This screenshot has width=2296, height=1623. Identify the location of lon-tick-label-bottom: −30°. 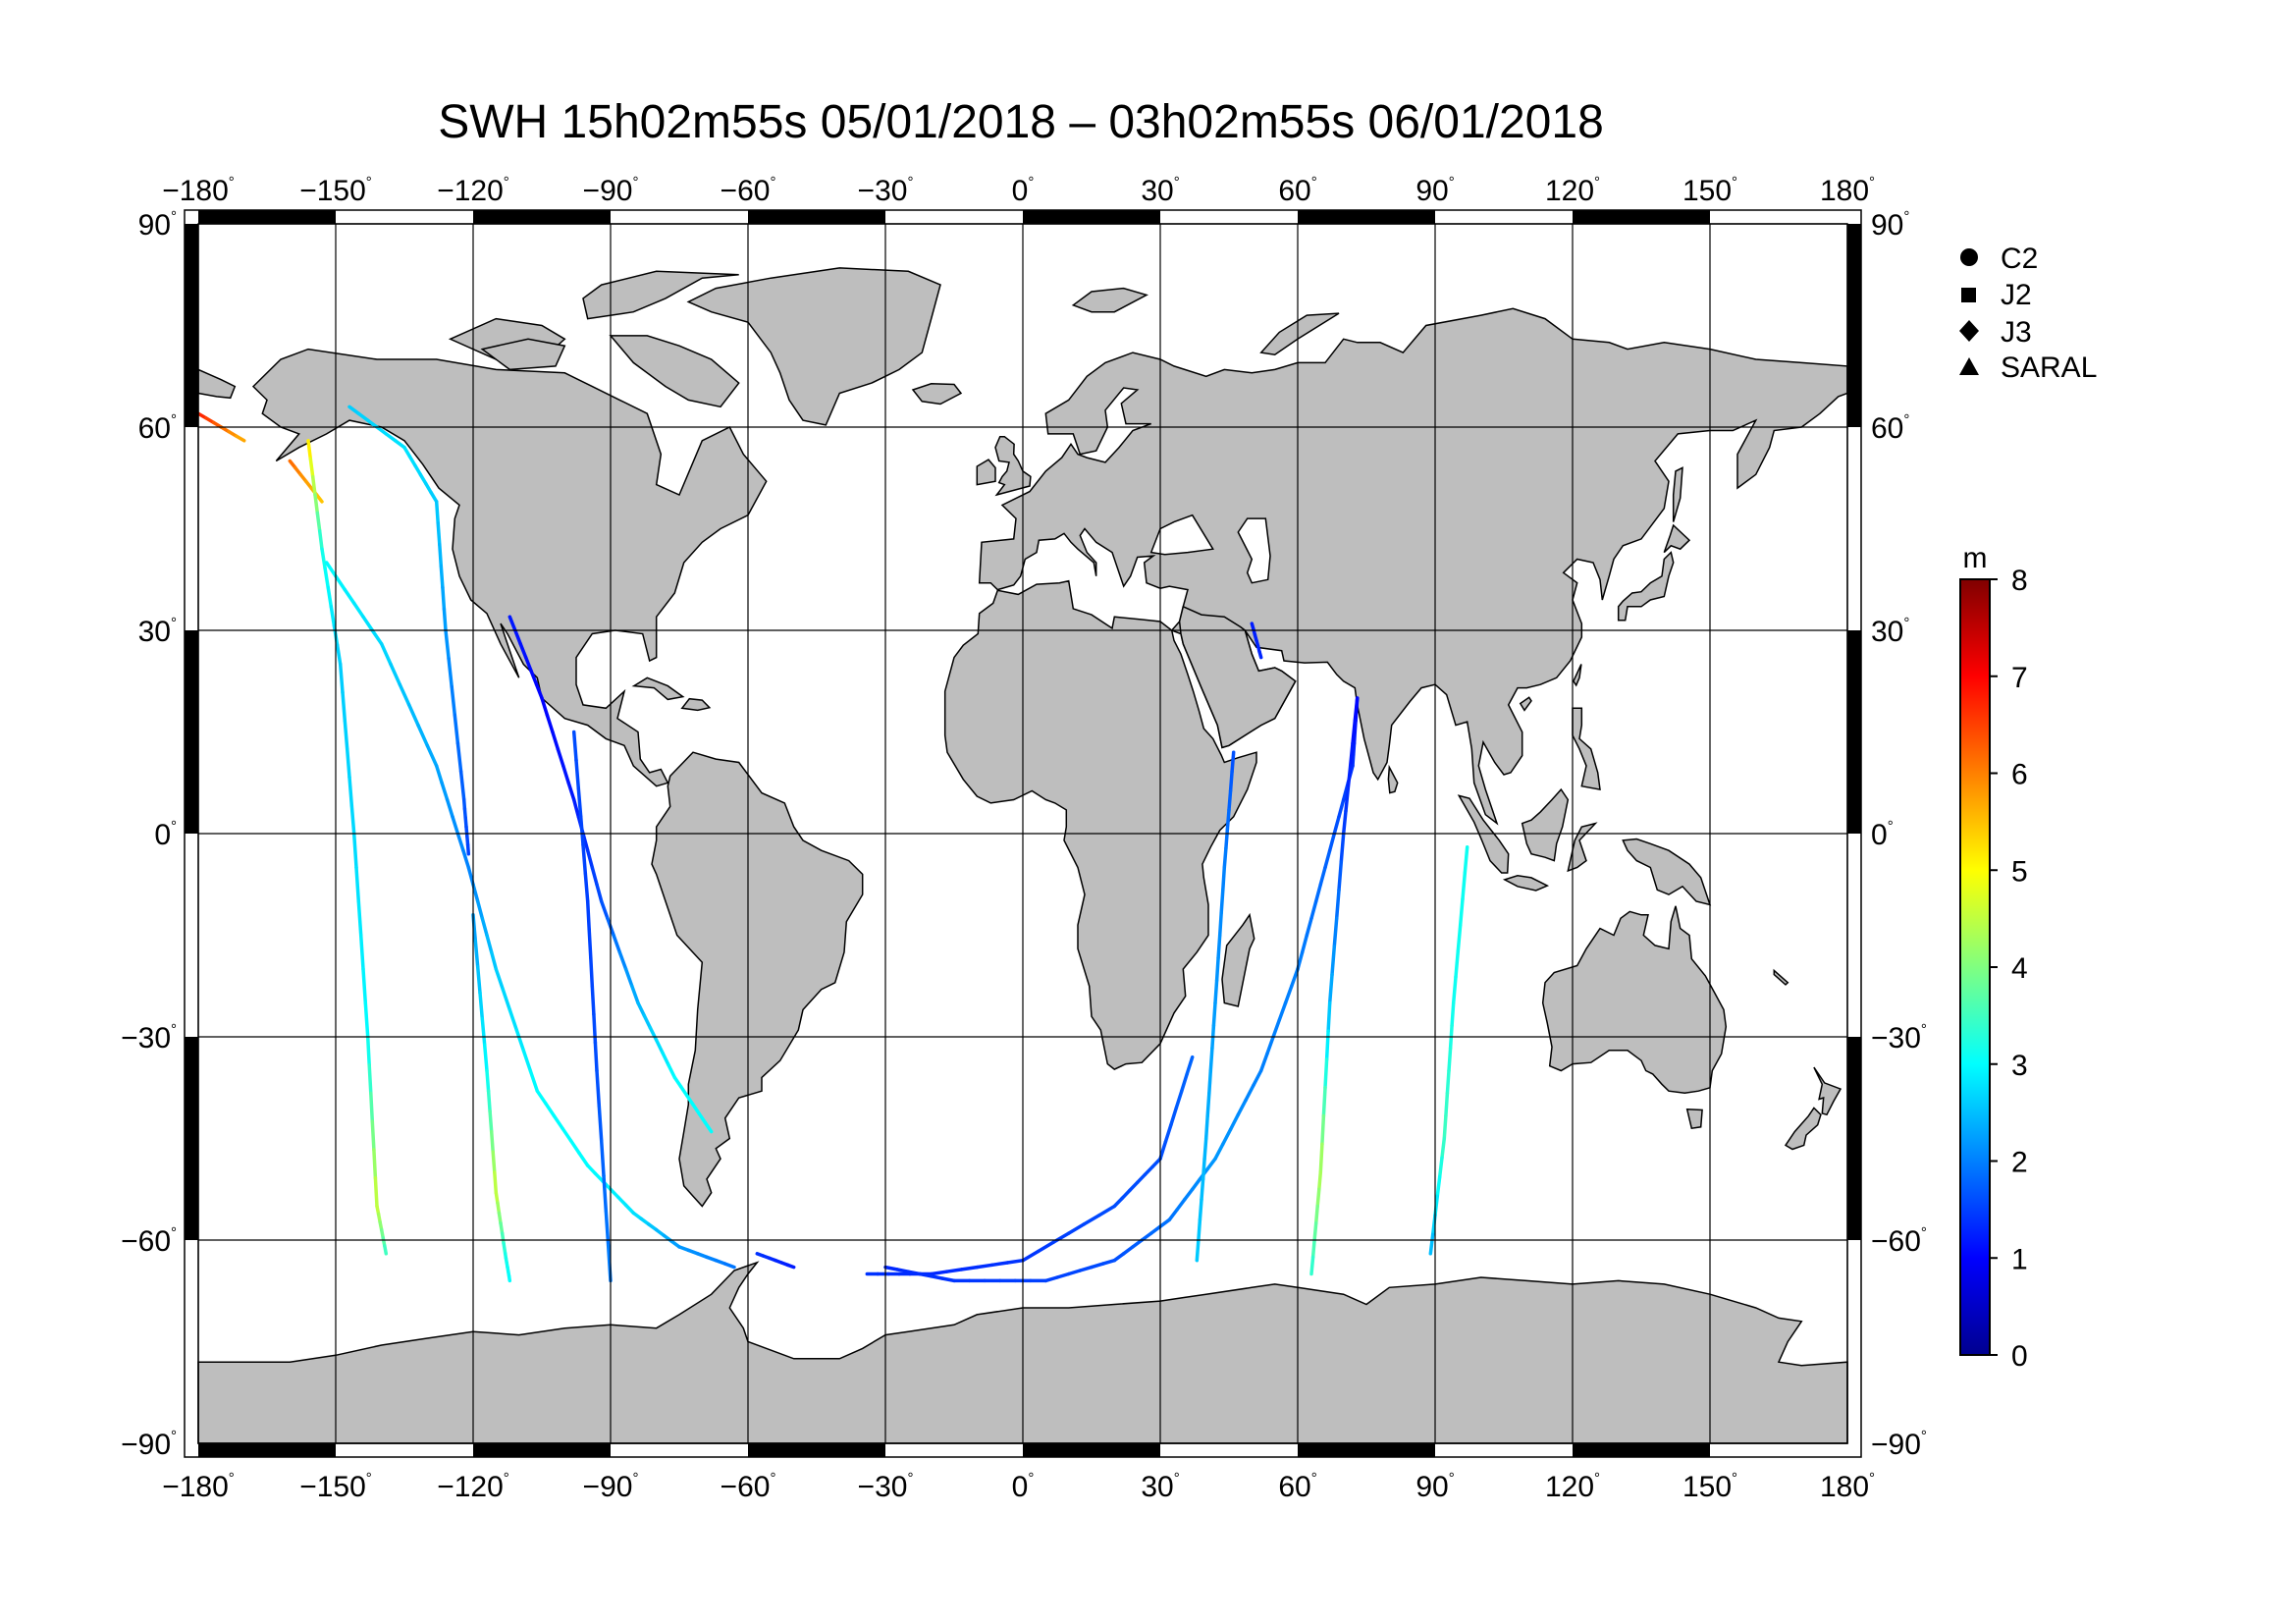
(886, 1486).